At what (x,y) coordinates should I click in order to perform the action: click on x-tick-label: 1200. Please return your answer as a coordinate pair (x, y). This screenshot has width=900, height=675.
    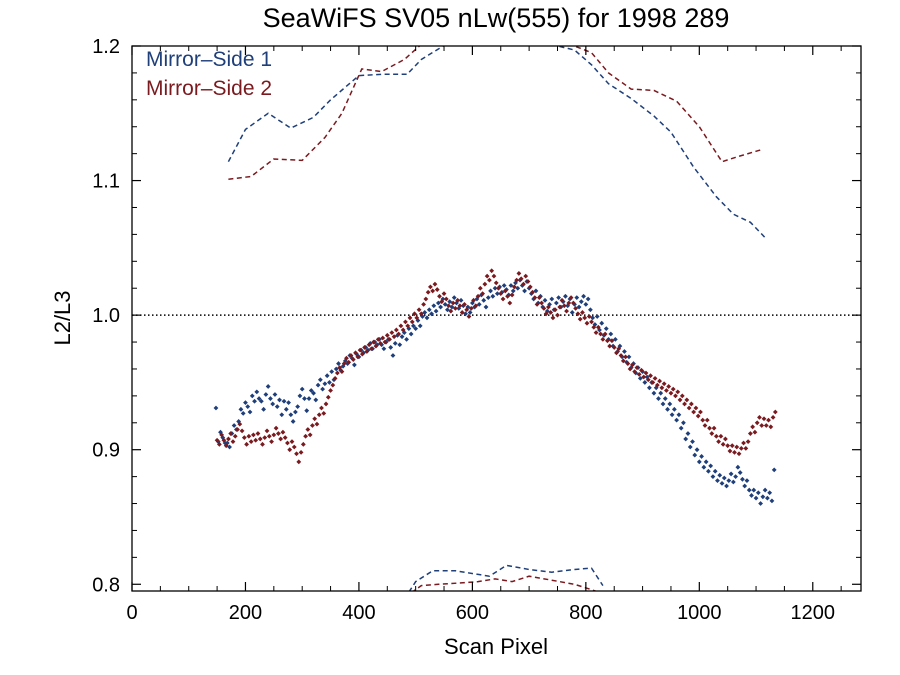
    Looking at the image, I should click on (813, 613).